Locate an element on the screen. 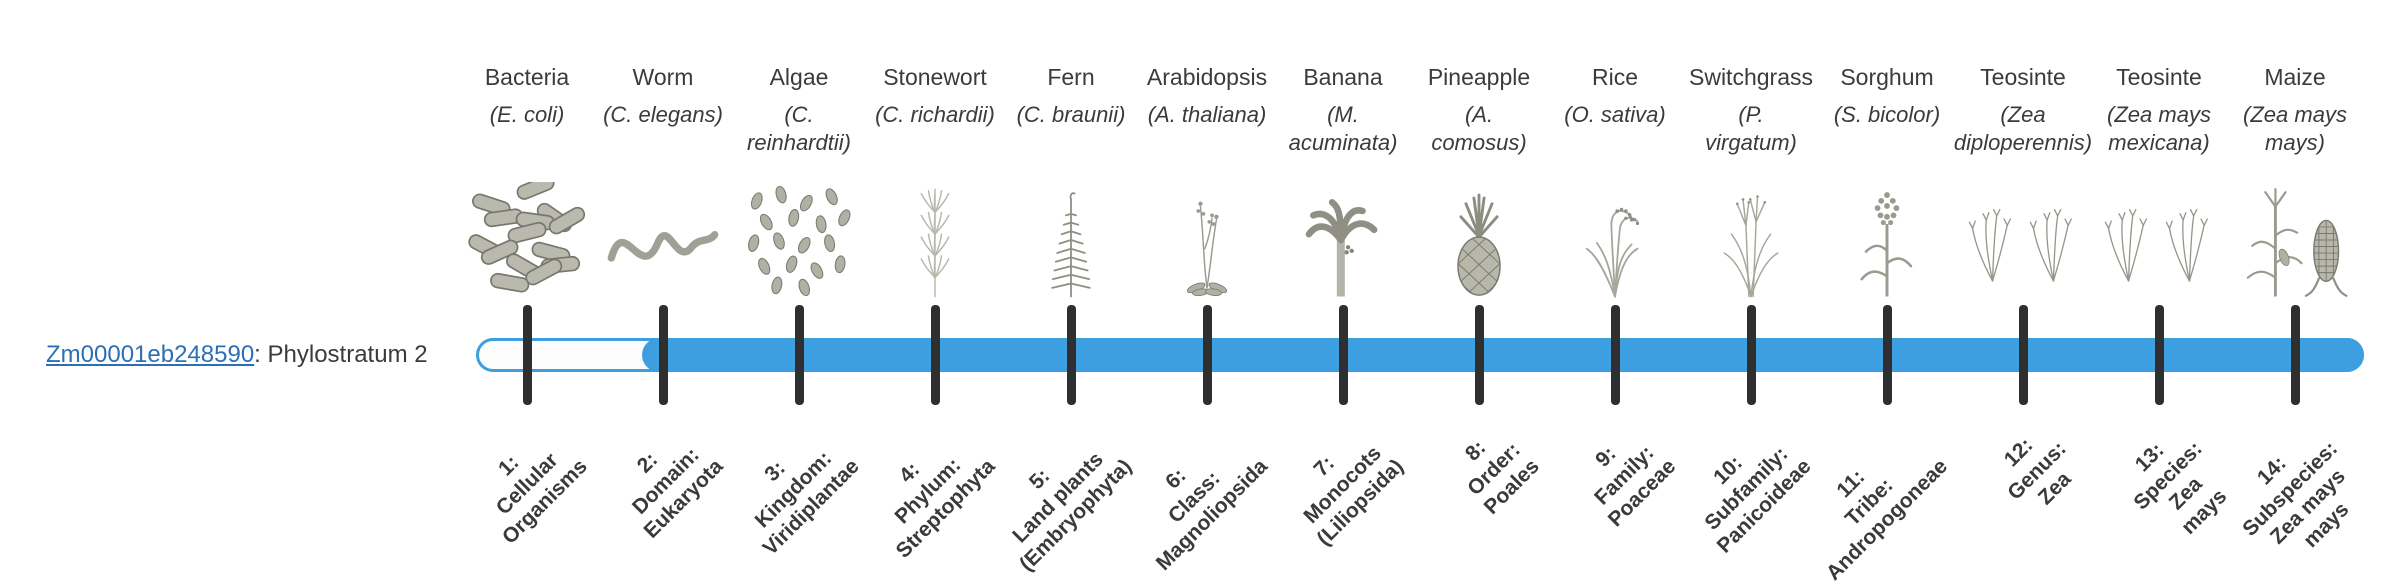 This screenshot has height=586, width=2400. phylostratum-label: 6: Class: Magnoliopsida is located at coordinates (1212, 515).